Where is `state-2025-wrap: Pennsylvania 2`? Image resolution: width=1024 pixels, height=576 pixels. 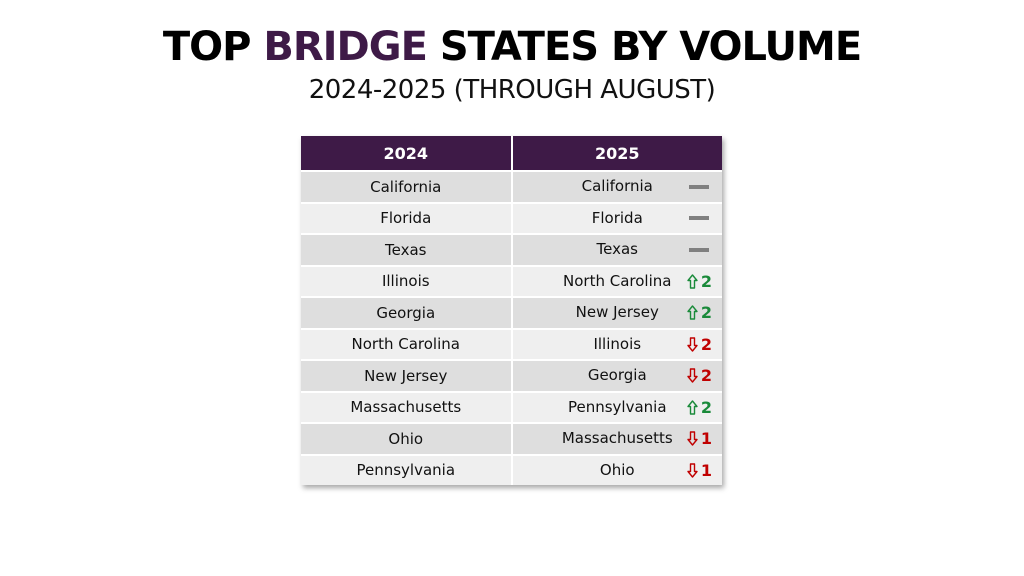
state-2025-wrap: Pennsylvania 2 is located at coordinates (618, 408).